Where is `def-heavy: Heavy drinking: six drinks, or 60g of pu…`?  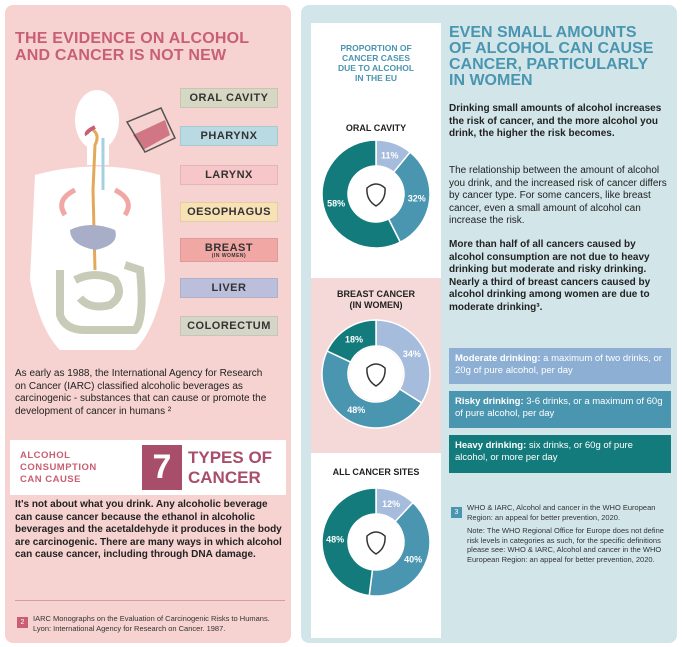
def-heavy: Heavy drinking: six drinks, or 60g of pu… is located at coordinates (560, 454).